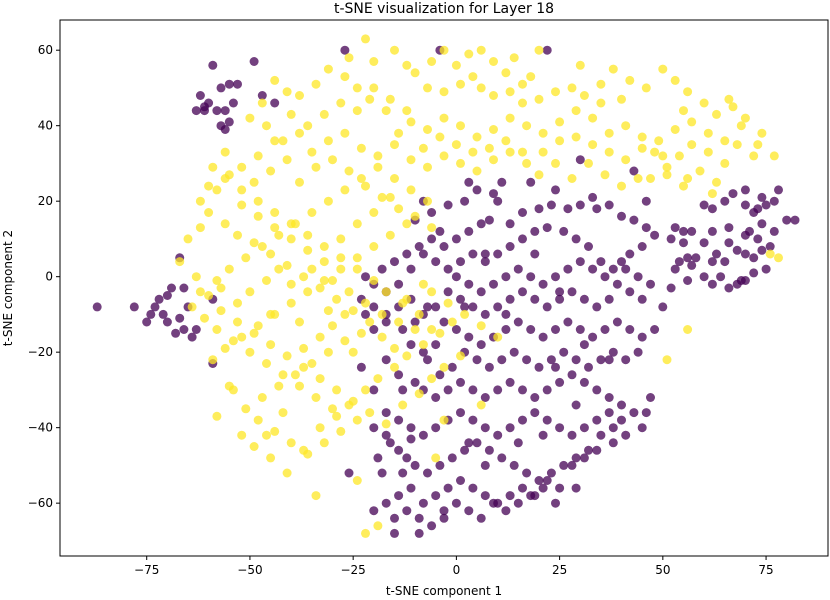 The height and width of the screenshot is (600, 830). I want to click on y-tick-label: −40, so click(40, 428).